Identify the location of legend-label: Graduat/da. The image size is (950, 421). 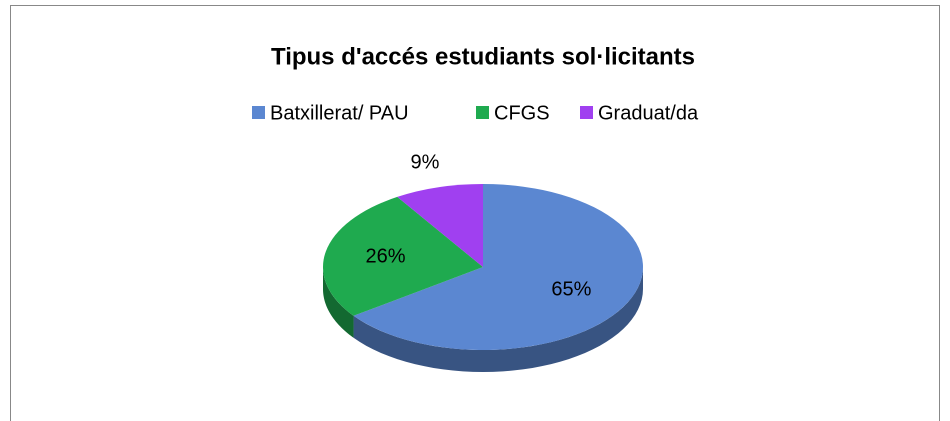
(648, 113).